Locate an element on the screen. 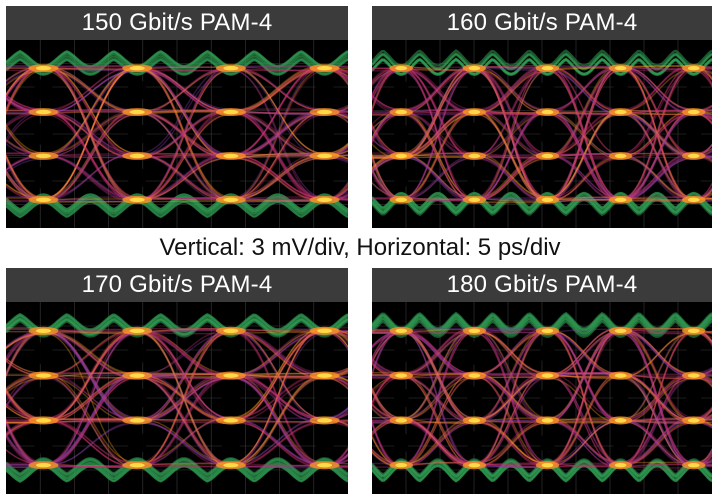  panel-title-160: 160 Gbit/s PAM-4 is located at coordinates (542, 23).